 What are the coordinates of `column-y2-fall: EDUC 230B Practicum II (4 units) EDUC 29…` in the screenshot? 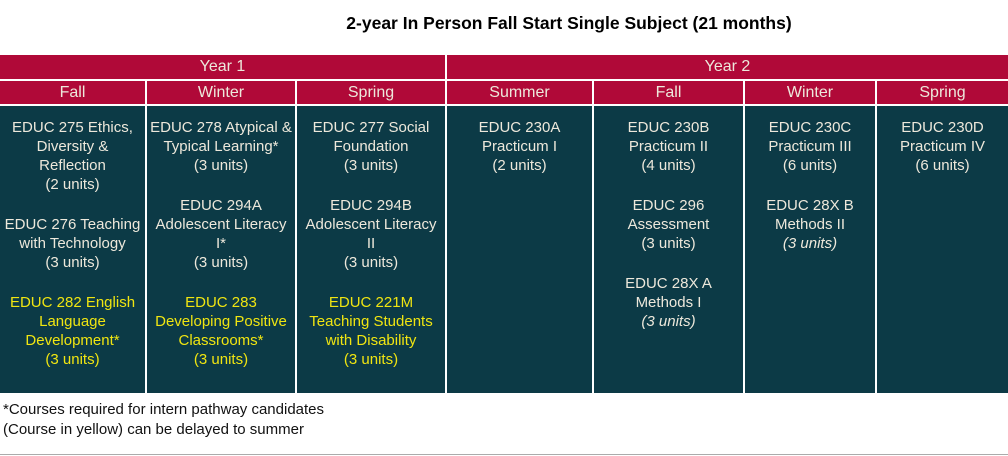 It's located at (669, 249).